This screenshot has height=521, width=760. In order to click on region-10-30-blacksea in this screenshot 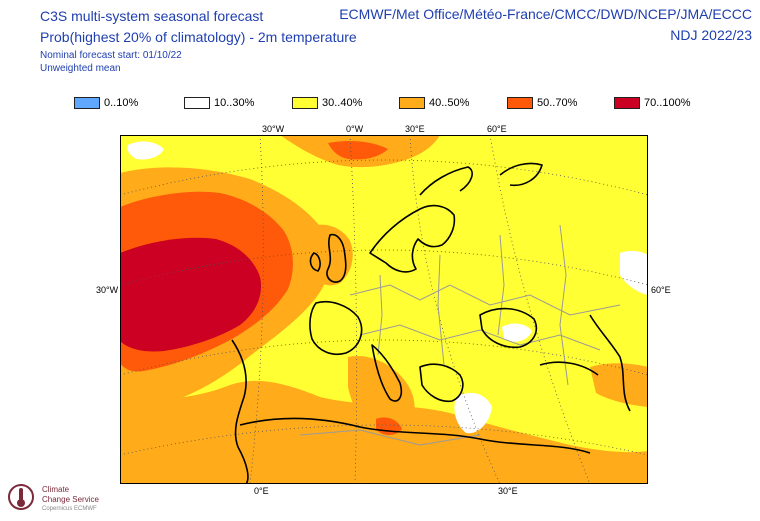, I will do `click(517, 332)`.